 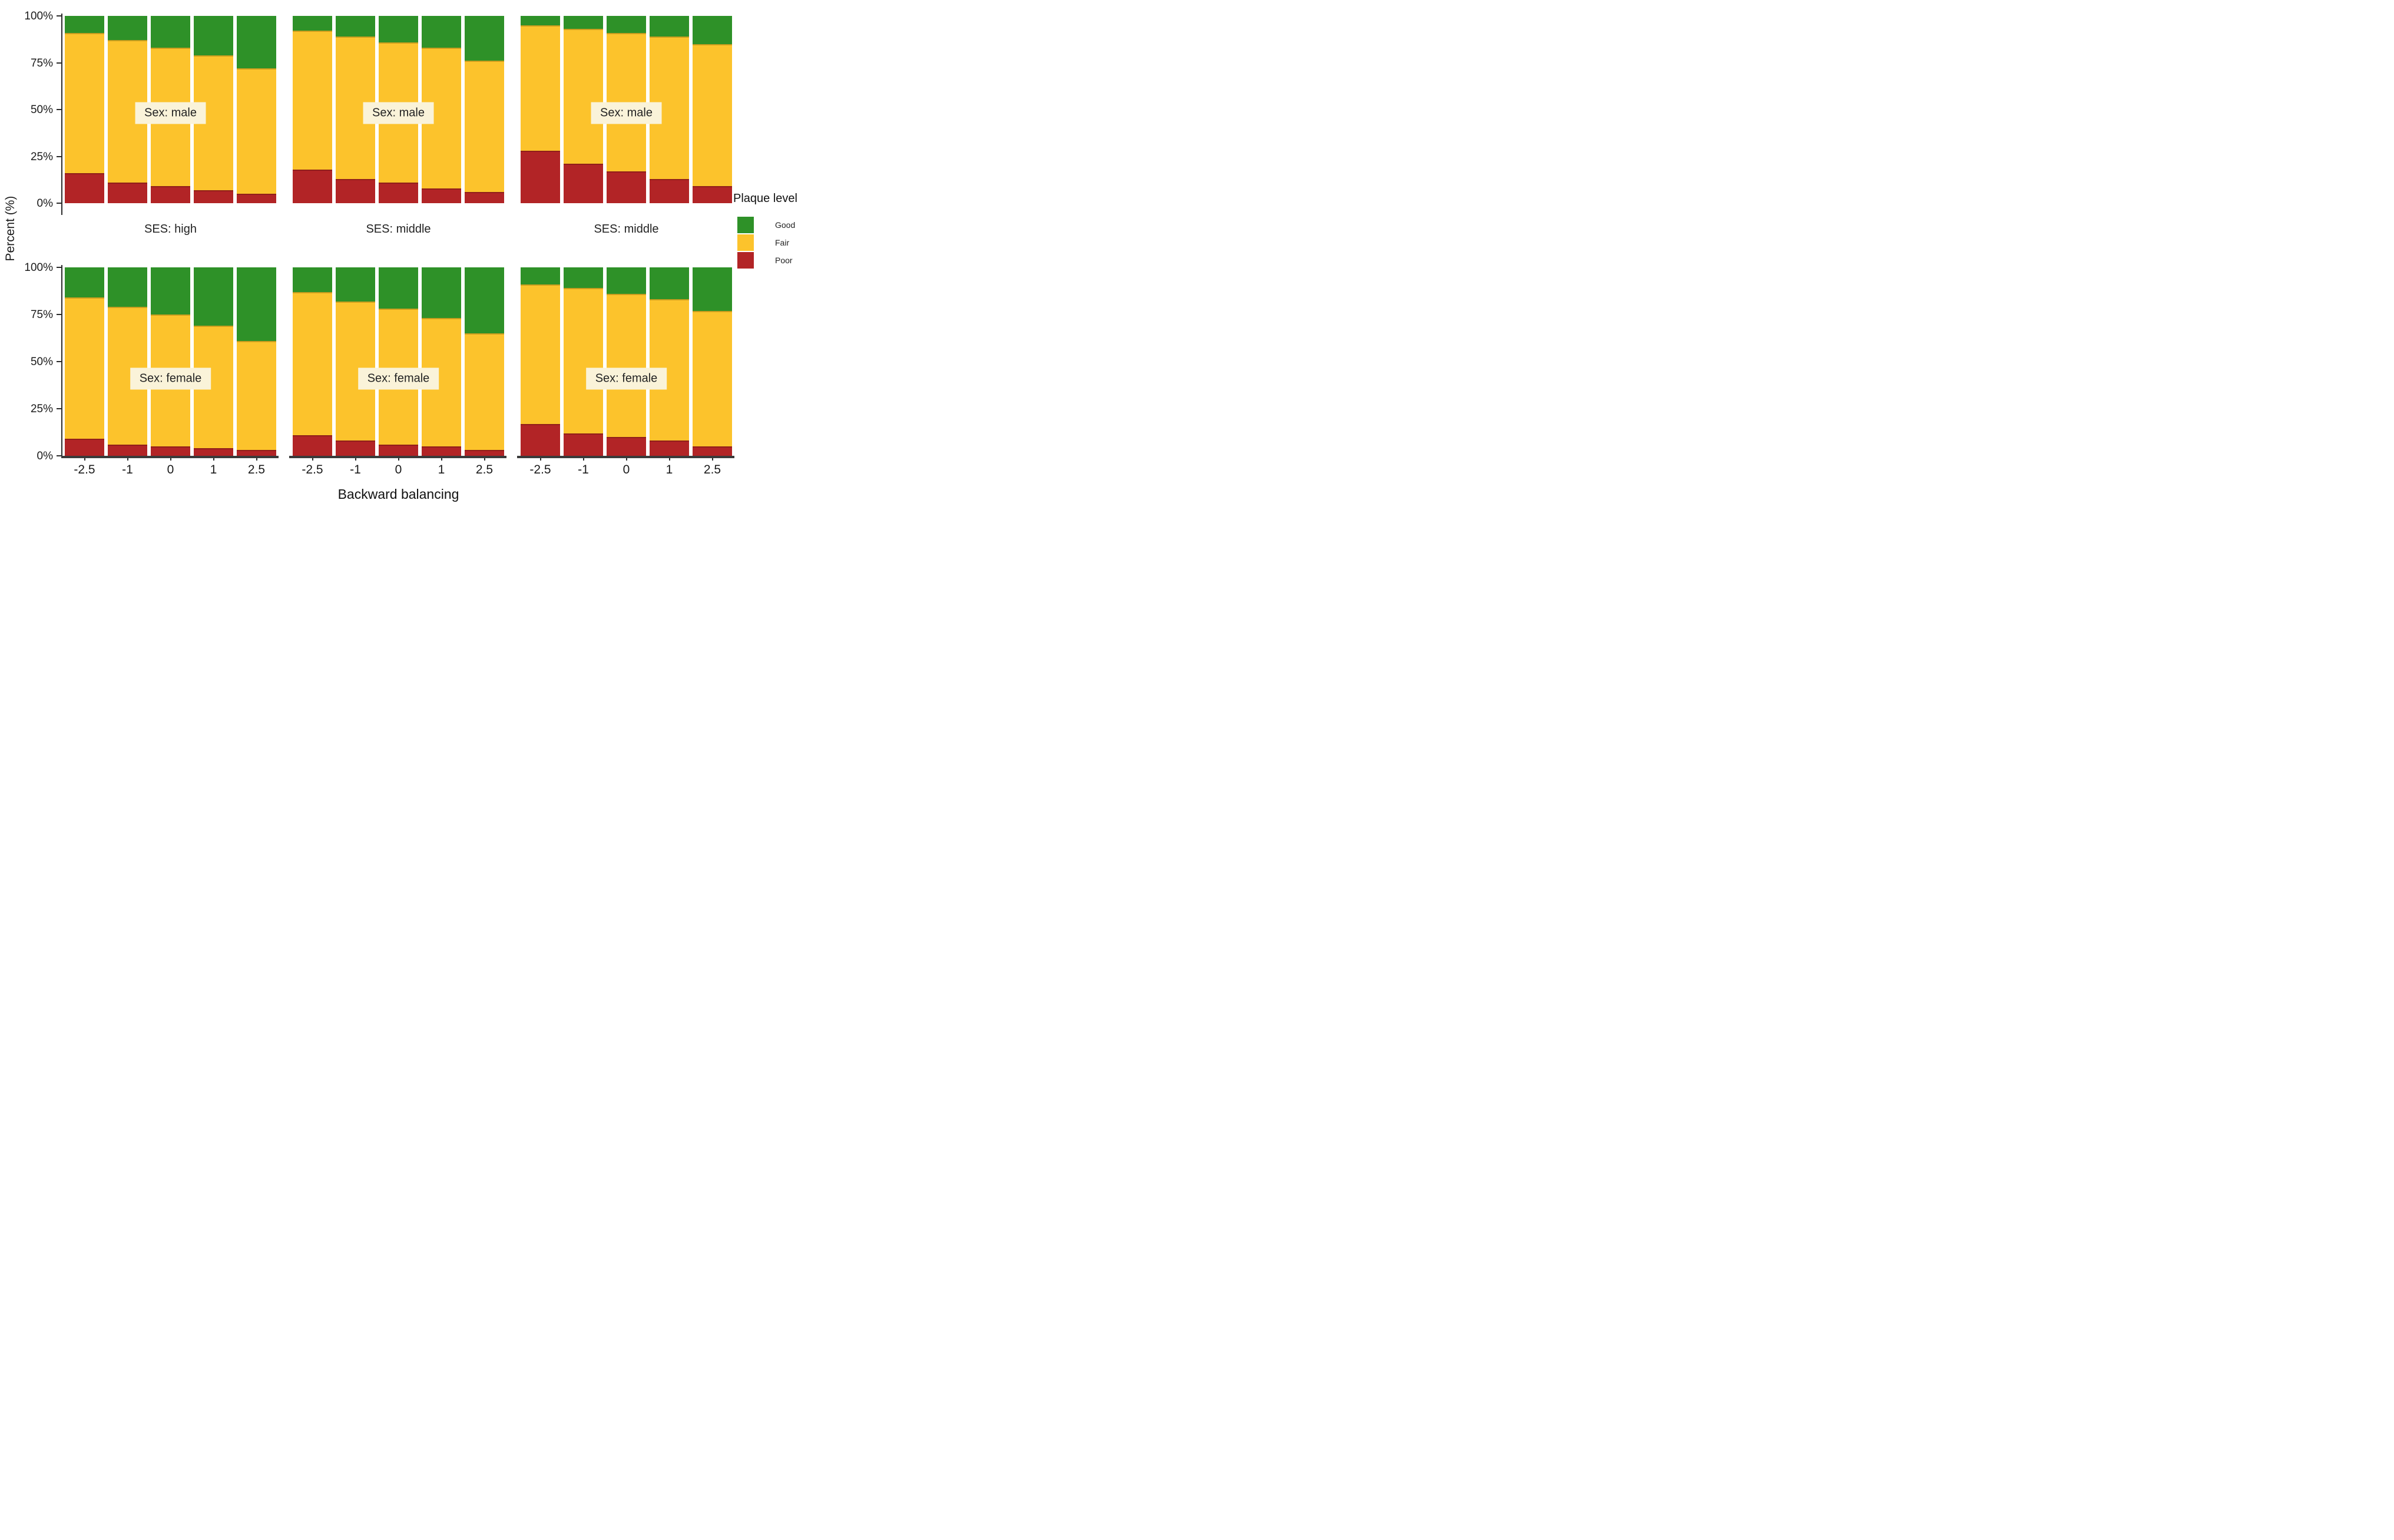 I want to click on y-tick-label: 25%, so click(x=41, y=409).